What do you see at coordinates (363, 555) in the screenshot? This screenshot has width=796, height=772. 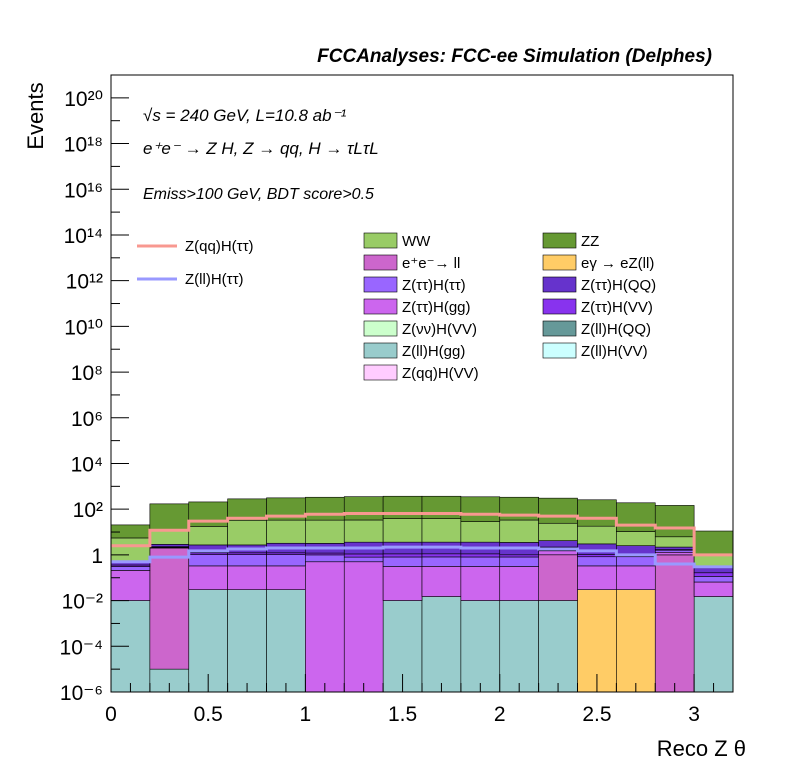 I see `bar-z-h-vv--6` at bounding box center [363, 555].